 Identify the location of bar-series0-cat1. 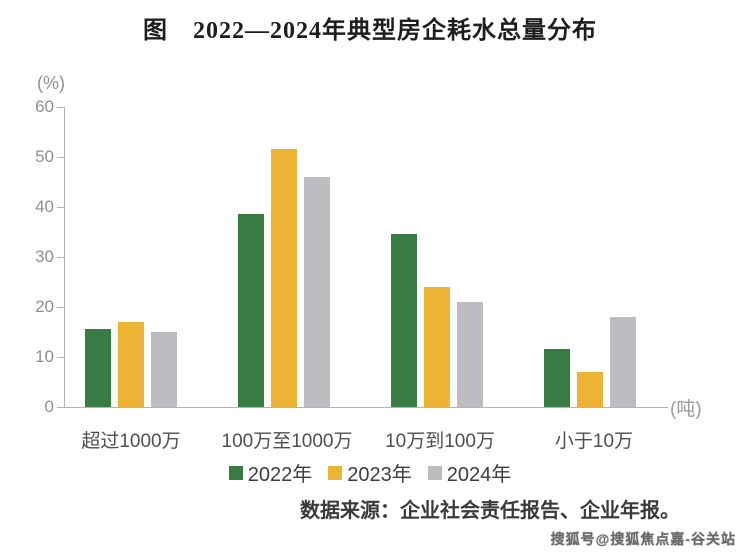
(251, 310).